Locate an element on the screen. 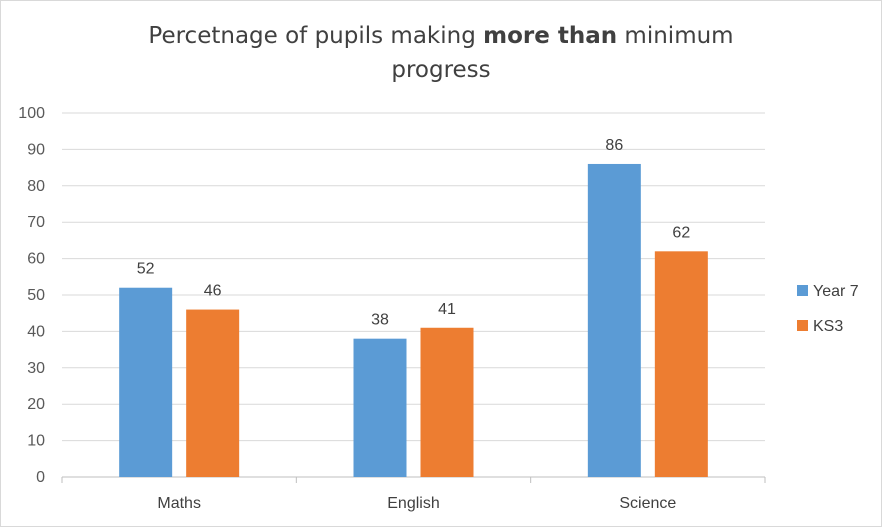 Image resolution: width=882 pixels, height=527 pixels. chart-title-pre: Percetnage of pupils making is located at coordinates (316, 36).